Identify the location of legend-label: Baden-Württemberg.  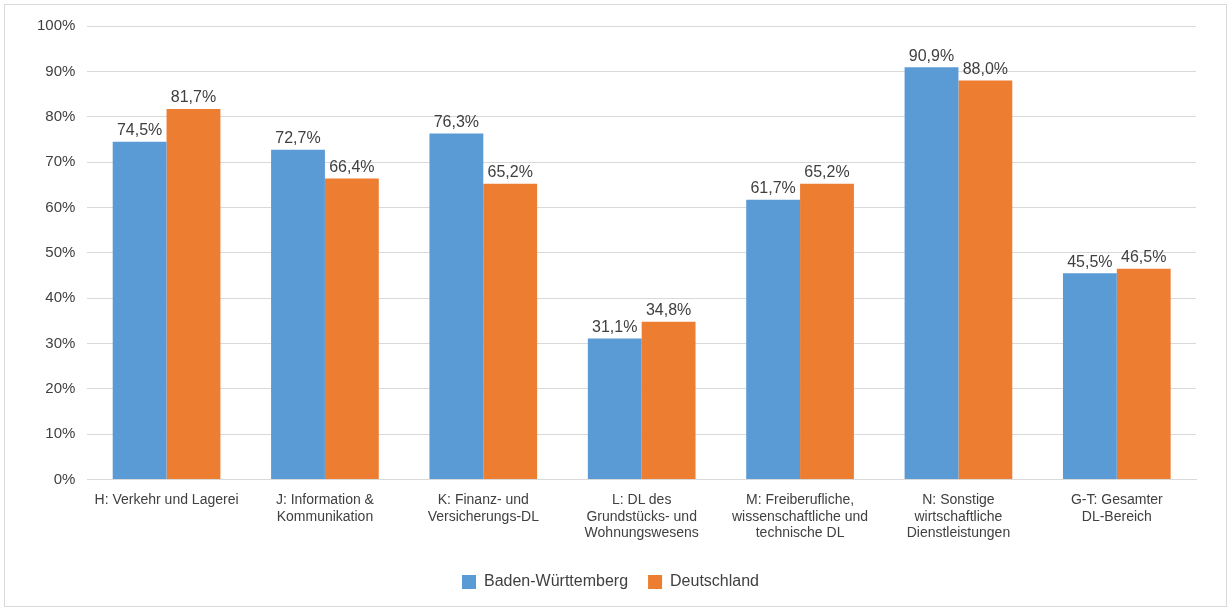
(556, 581).